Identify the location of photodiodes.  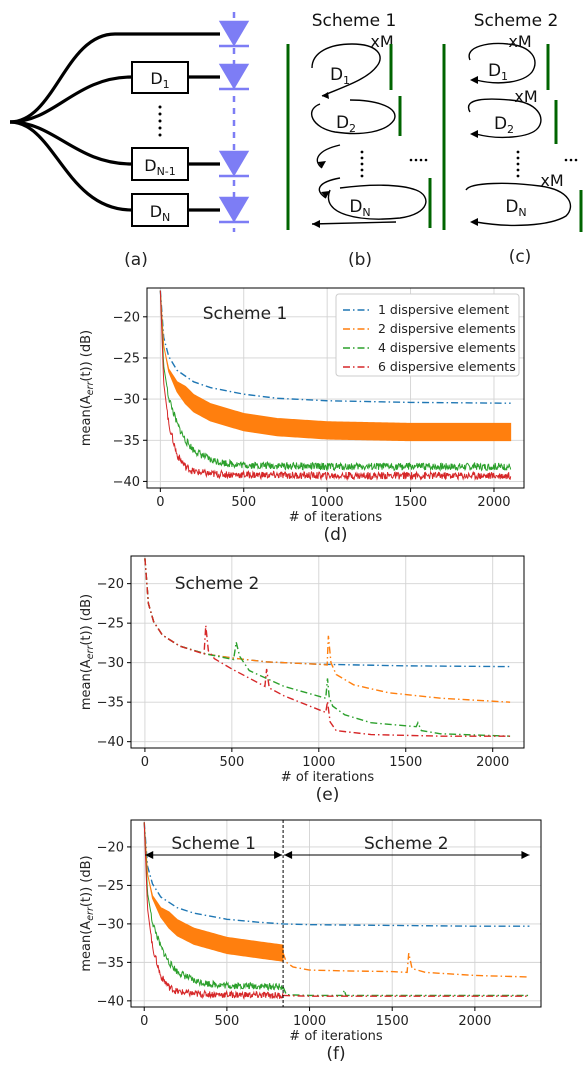
(234, 122).